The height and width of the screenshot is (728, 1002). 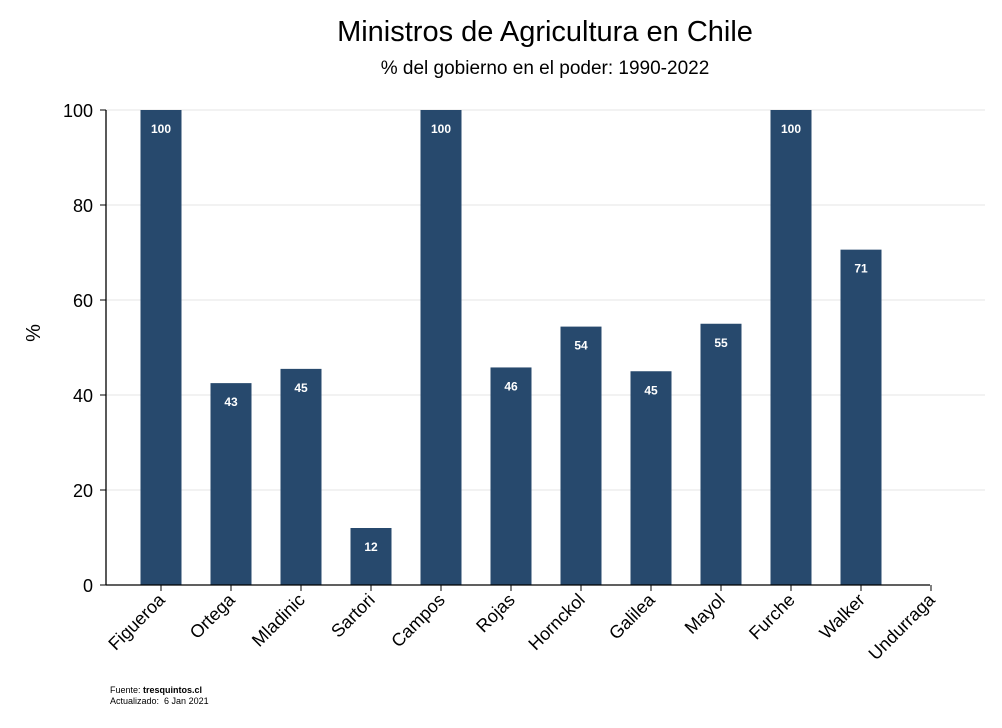 What do you see at coordinates (88, 586) in the screenshot?
I see `y-tick-label: 0` at bounding box center [88, 586].